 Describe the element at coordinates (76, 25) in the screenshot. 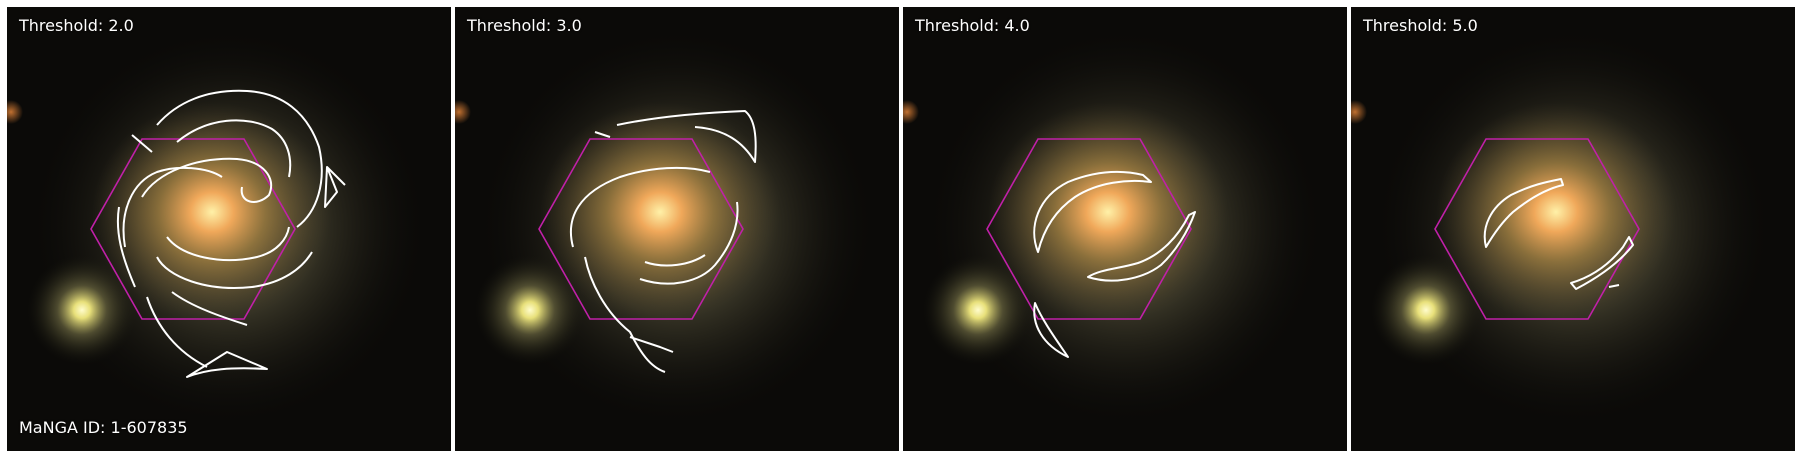

I see `threshold-label: Threshold: 2.0` at that location.